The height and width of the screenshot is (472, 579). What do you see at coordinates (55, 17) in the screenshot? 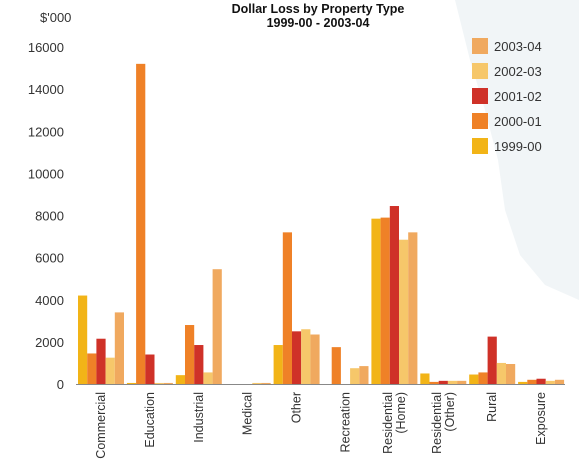
I see `y-axis-unit-label: $'000` at bounding box center [55, 17].